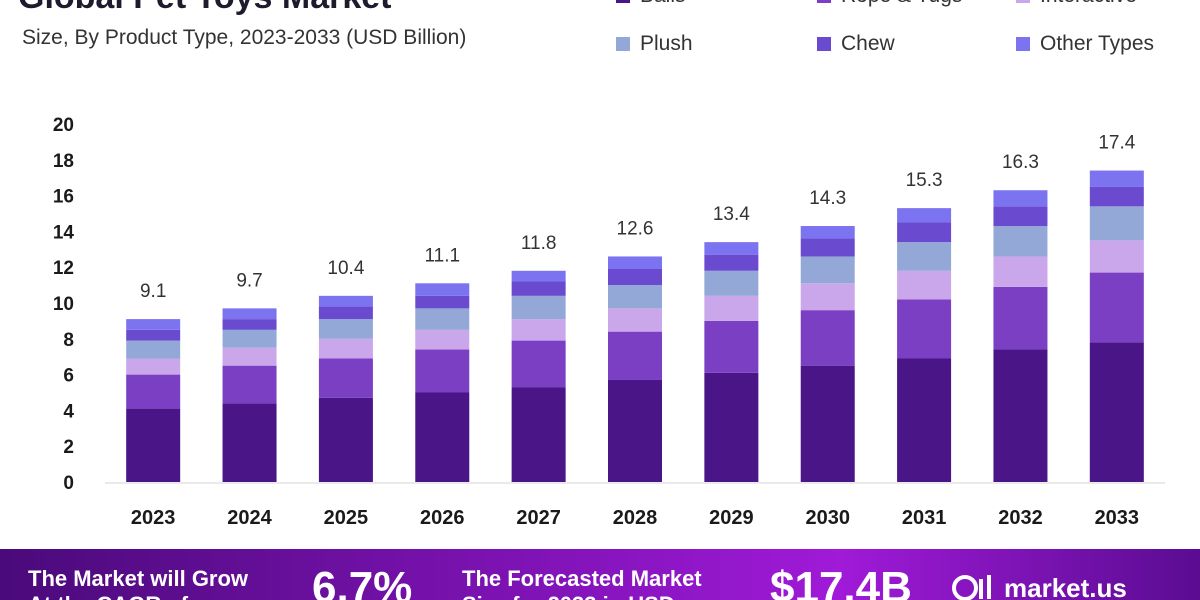 This screenshot has width=1200, height=600. I want to click on legend-swatch-balls, so click(623, 1).